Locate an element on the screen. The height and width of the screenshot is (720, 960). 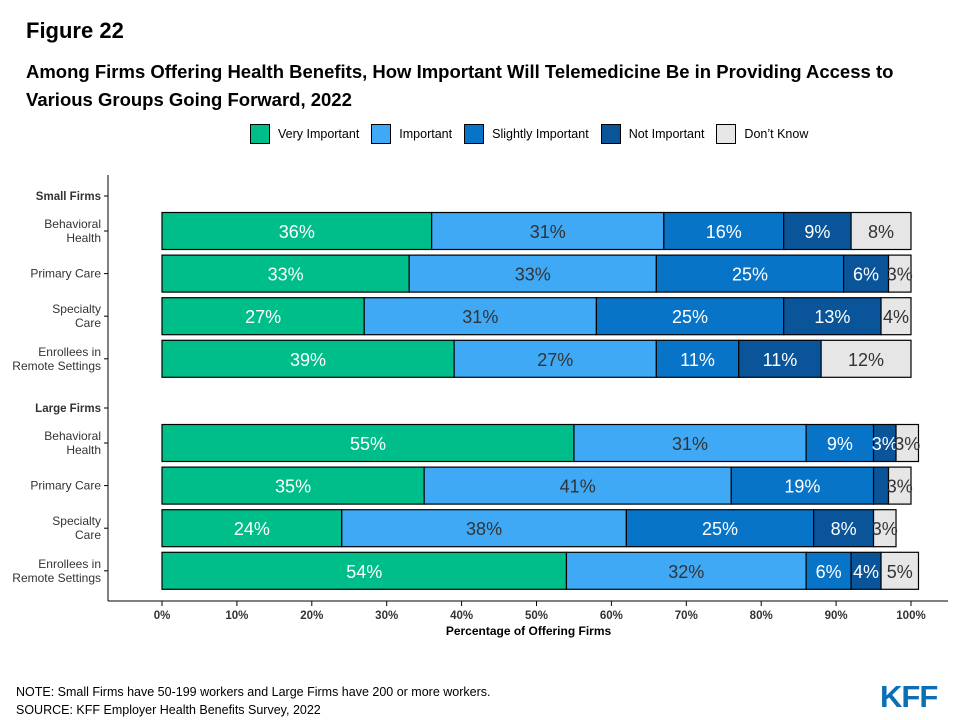
bar-value-label: 4% is located at coordinates (866, 572).